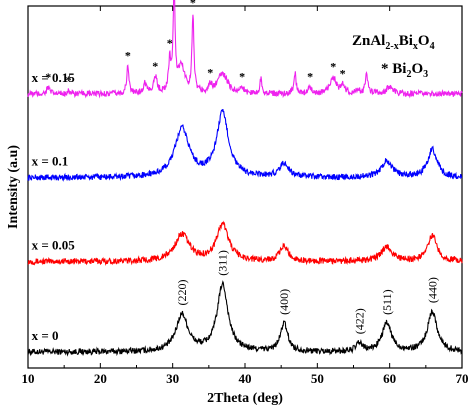  What do you see at coordinates (387, 302) in the screenshot?
I see `hkl-label: (511)` at bounding box center [387, 302].